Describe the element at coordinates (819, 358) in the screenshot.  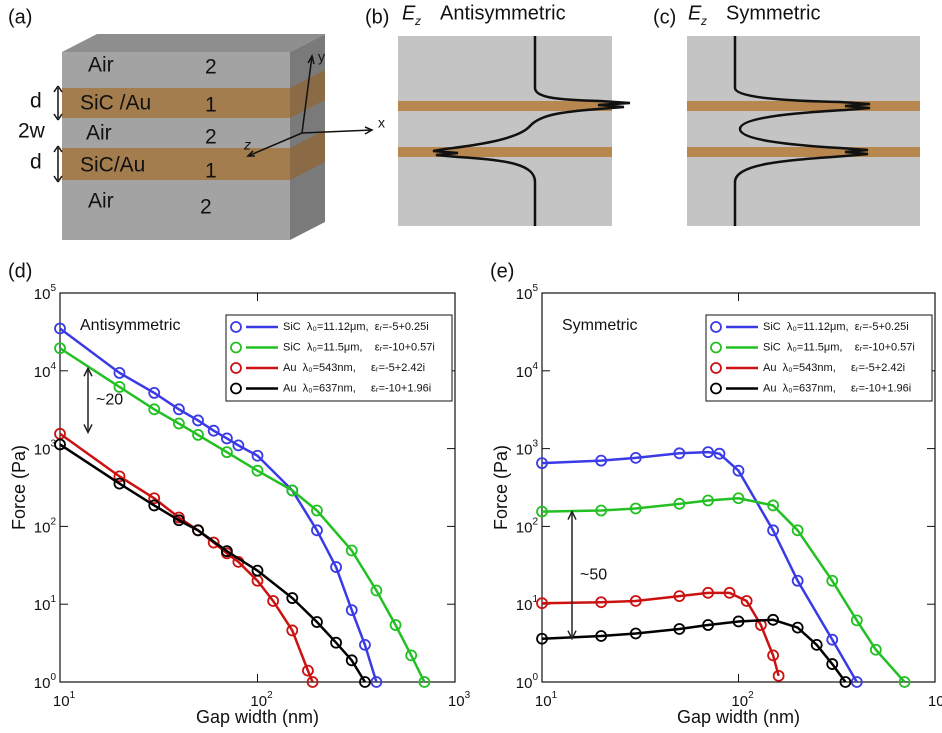
I see `legend-box` at that location.